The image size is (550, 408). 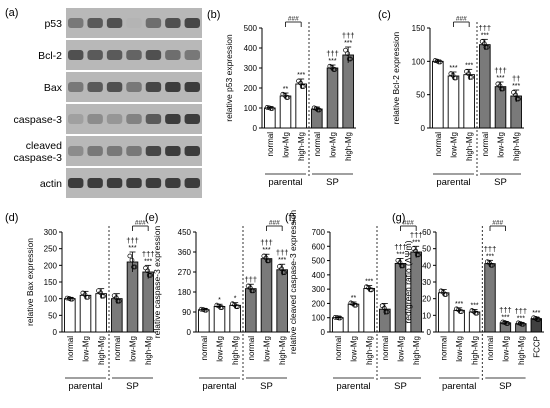 What do you see at coordinates (319, 232) in the screenshot?
I see `y-tick-label: 700` at bounding box center [319, 232].